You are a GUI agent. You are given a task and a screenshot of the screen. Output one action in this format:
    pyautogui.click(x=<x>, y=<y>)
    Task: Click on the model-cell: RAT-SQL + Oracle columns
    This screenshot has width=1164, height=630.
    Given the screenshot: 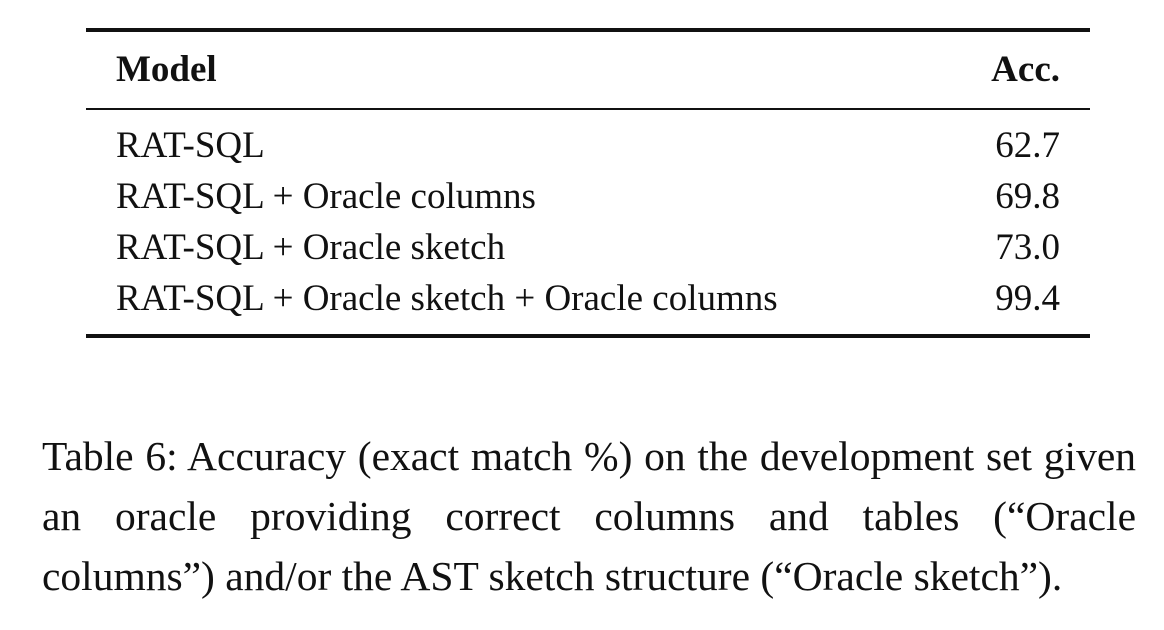 What is the action you would take?
    pyautogui.click(x=326, y=196)
    